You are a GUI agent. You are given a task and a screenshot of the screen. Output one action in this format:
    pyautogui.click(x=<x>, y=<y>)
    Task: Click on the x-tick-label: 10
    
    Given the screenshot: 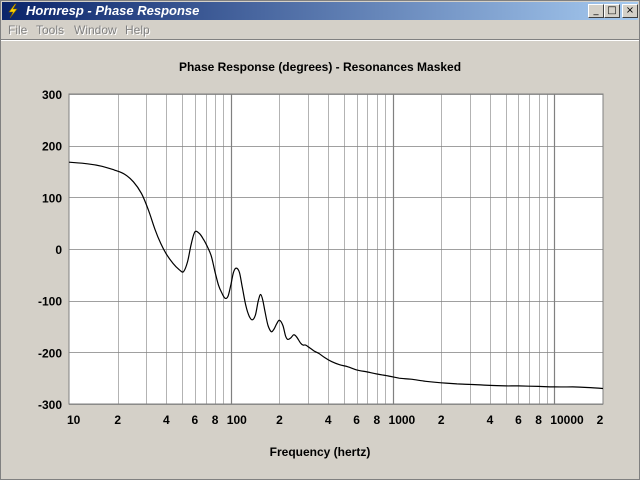 What is the action you would take?
    pyautogui.click(x=74, y=420)
    